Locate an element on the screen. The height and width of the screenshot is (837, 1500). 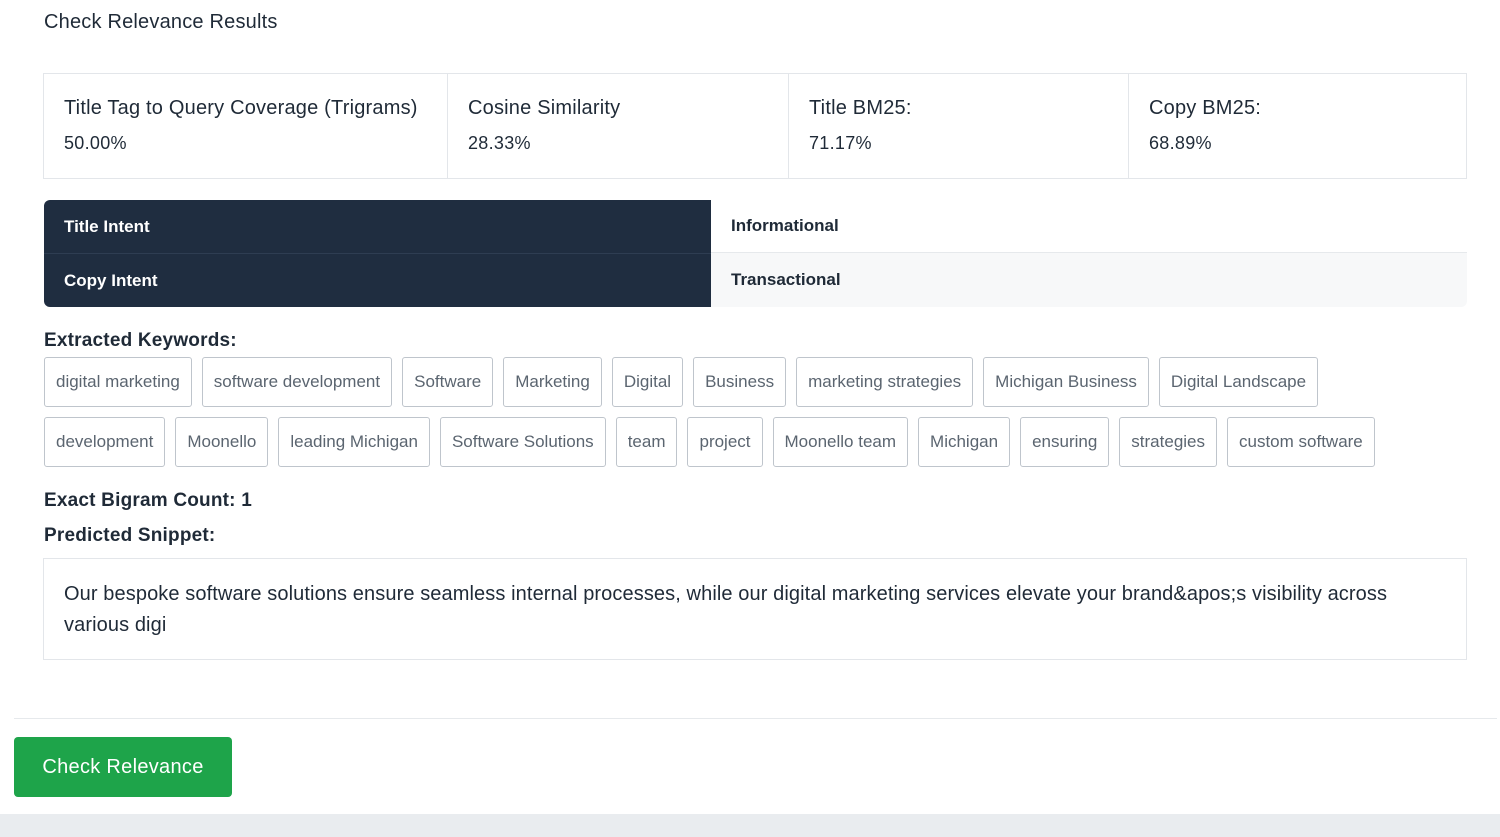
keyword-tag: custom software is located at coordinates (1301, 442).